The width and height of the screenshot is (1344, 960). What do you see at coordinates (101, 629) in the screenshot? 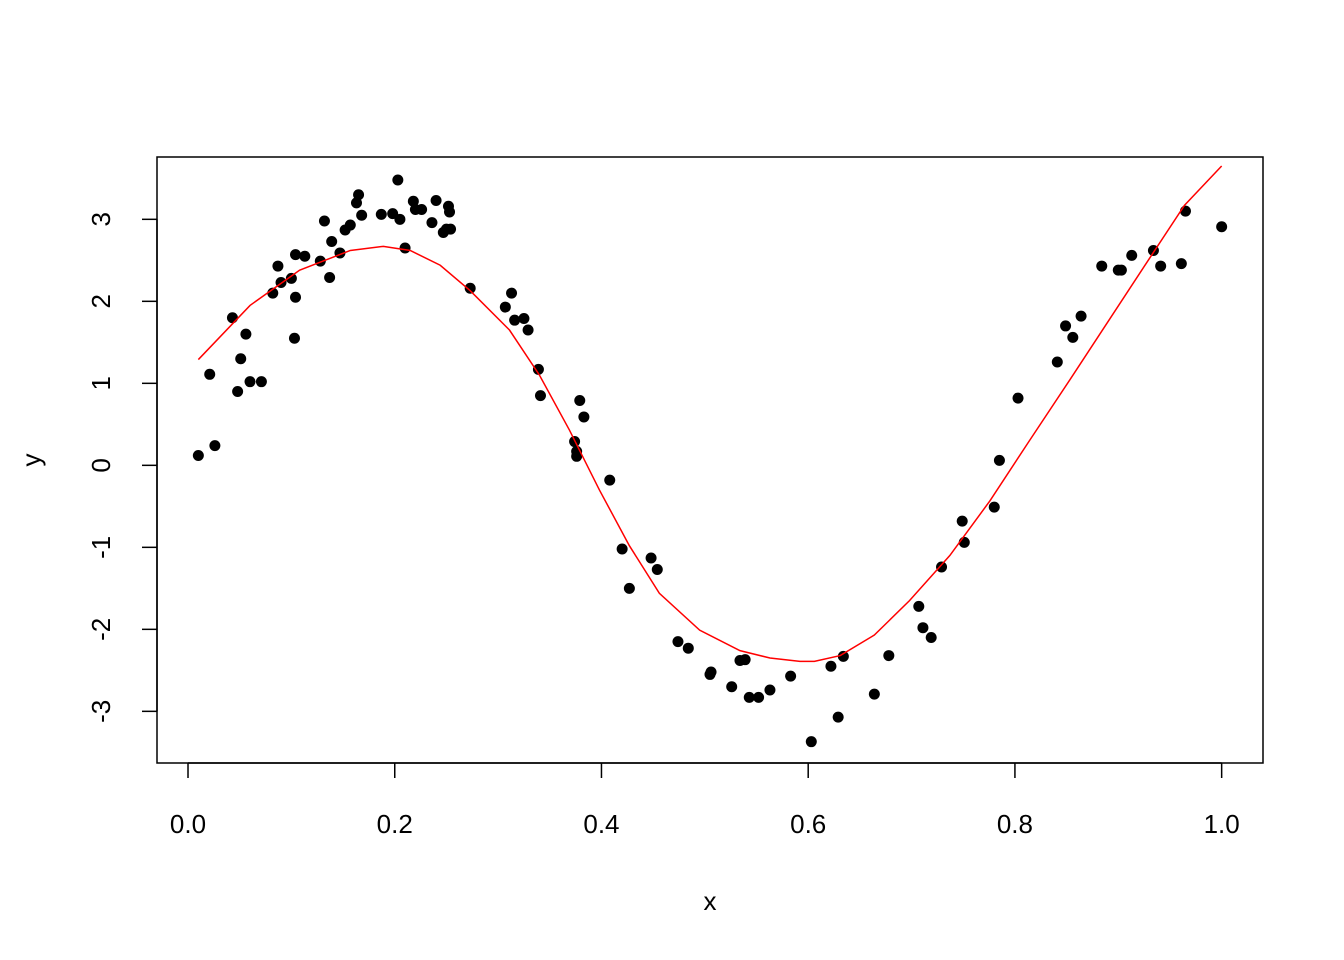
I see `y-tick-label: -2` at bounding box center [101, 629].